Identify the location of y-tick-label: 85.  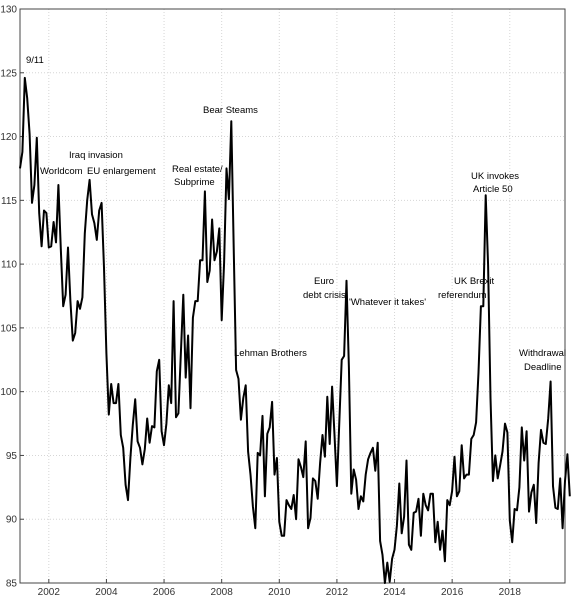
(12, 584).